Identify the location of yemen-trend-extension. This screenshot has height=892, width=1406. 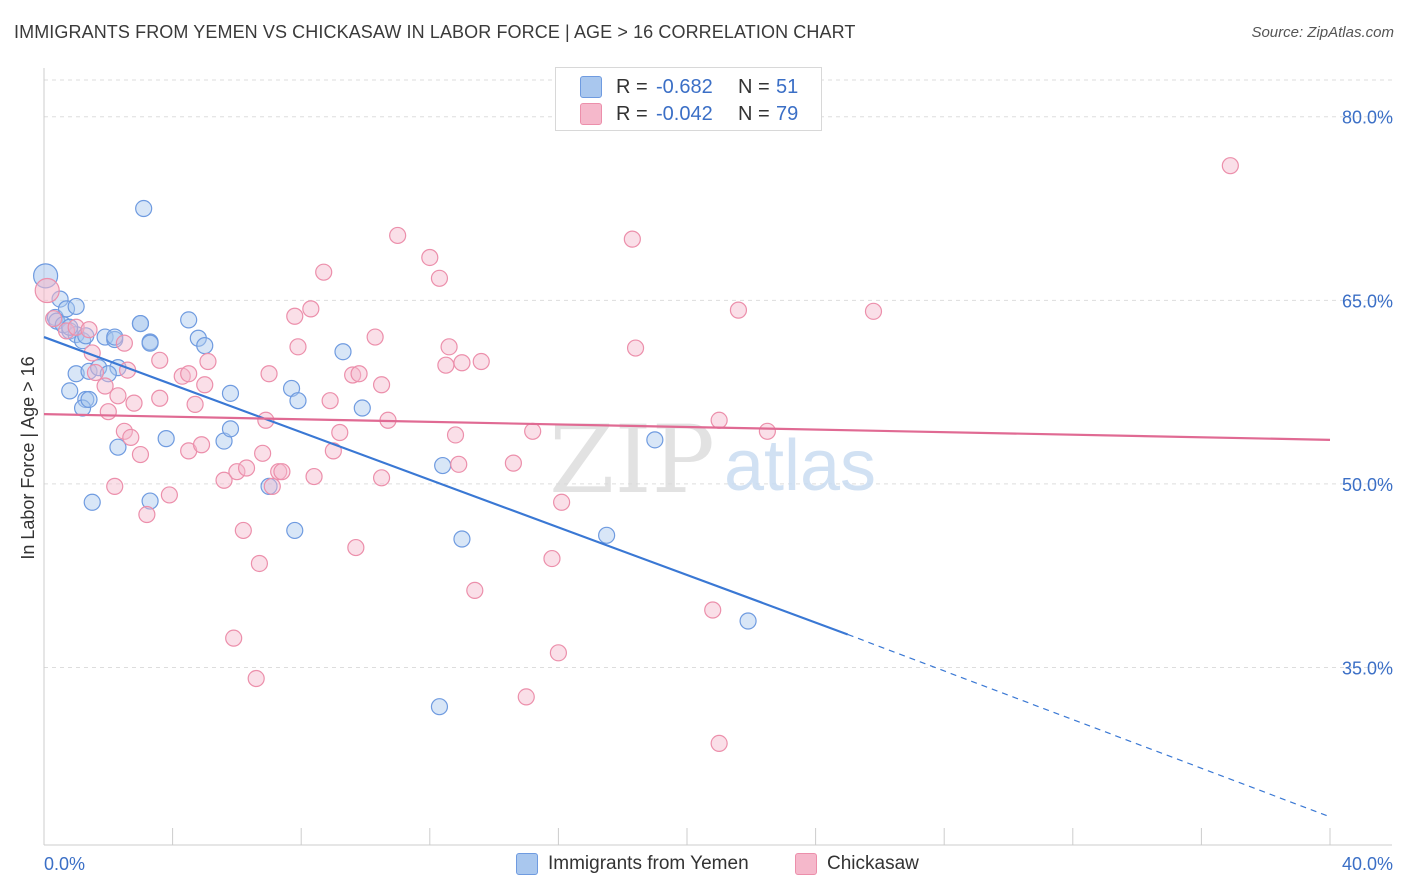
(1089, 725).